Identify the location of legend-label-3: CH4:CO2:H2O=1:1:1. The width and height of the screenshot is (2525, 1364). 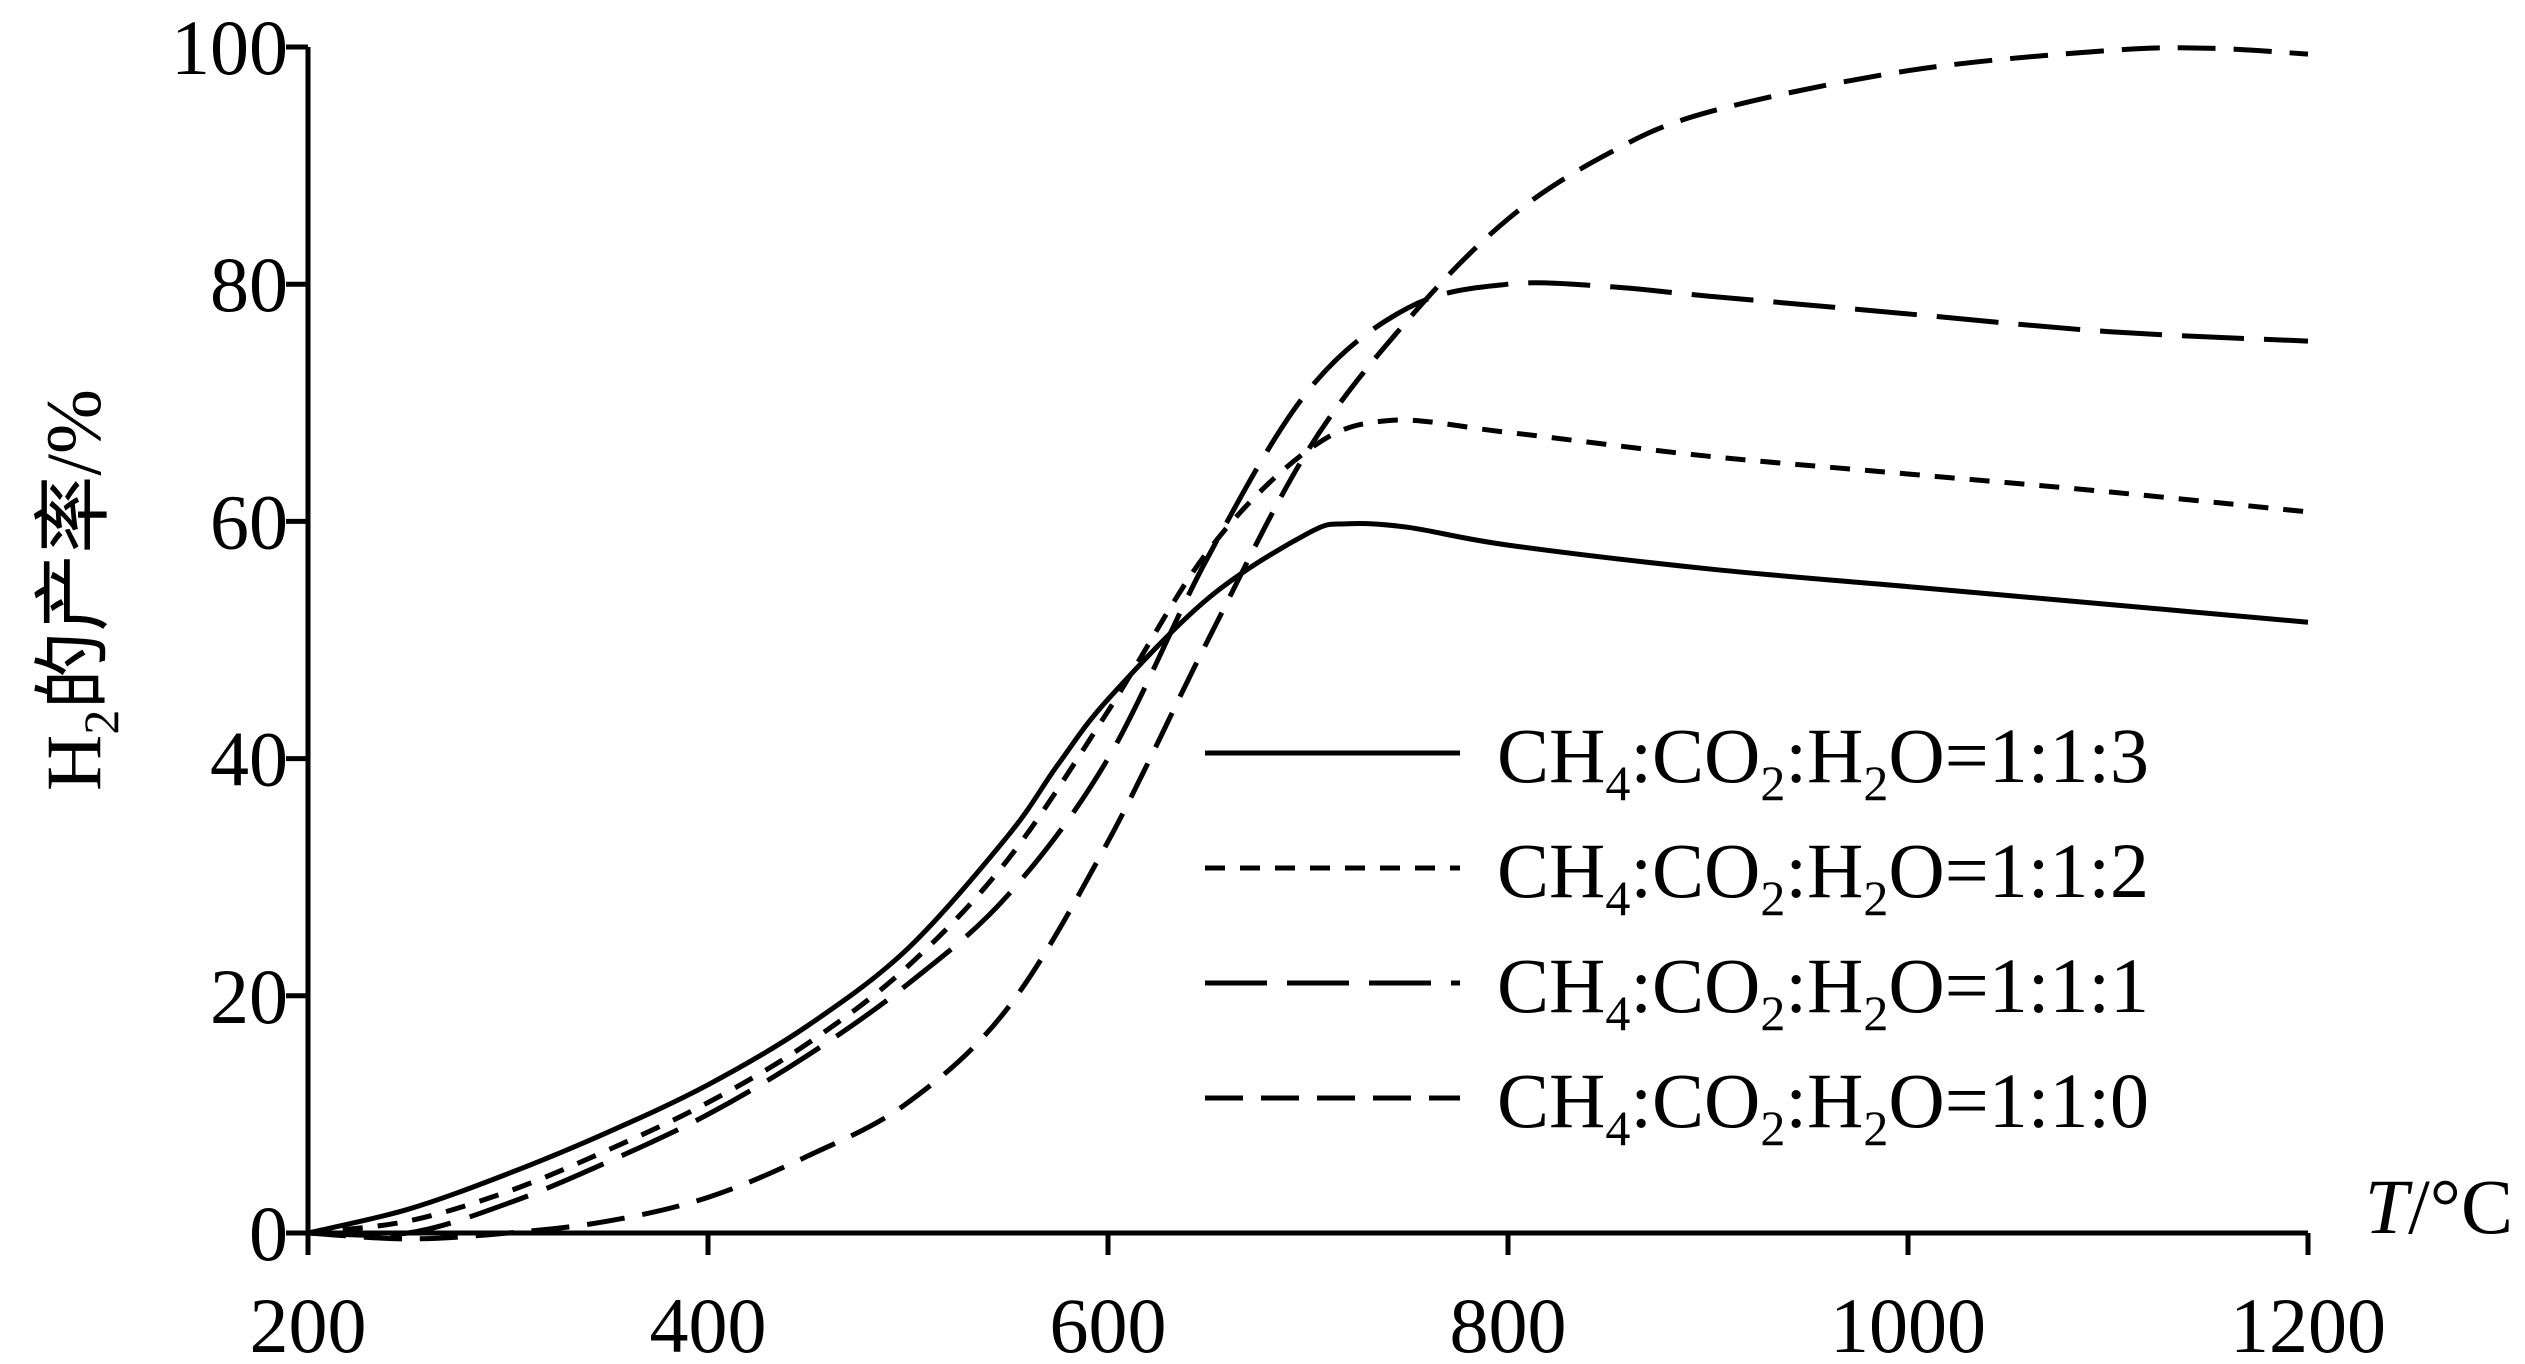
(1823, 991).